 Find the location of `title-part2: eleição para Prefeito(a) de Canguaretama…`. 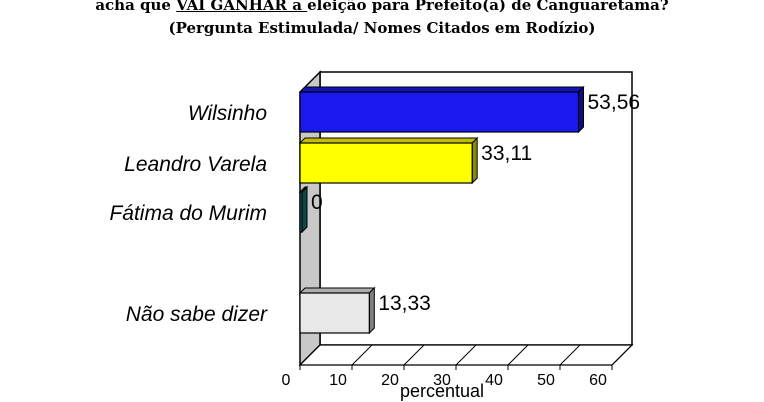

title-part2: eleição para Prefeito(a) de Canguaretama… is located at coordinates (488, 7).